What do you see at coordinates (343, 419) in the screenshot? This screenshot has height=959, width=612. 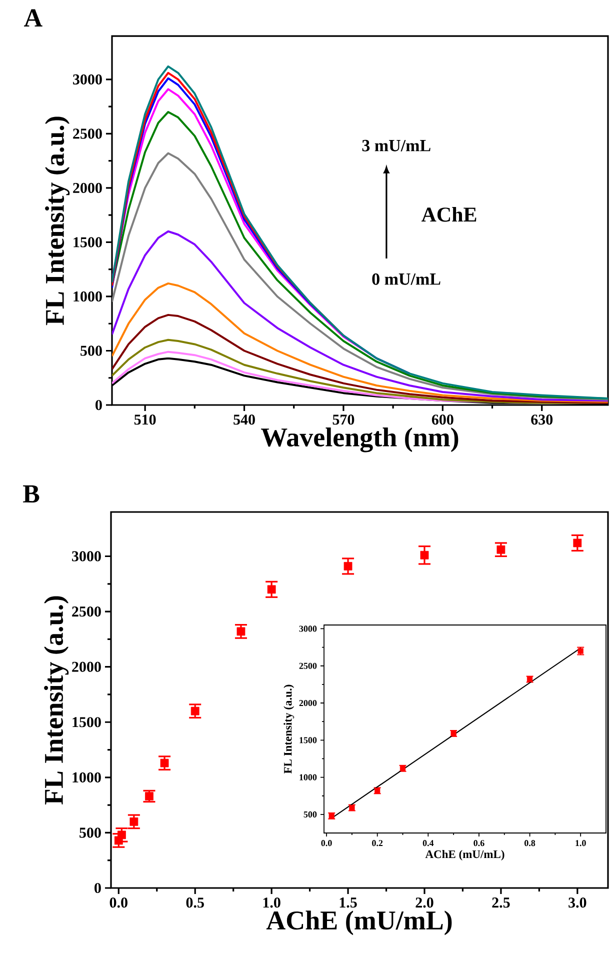 I see `x-tick-label: 570` at bounding box center [343, 419].